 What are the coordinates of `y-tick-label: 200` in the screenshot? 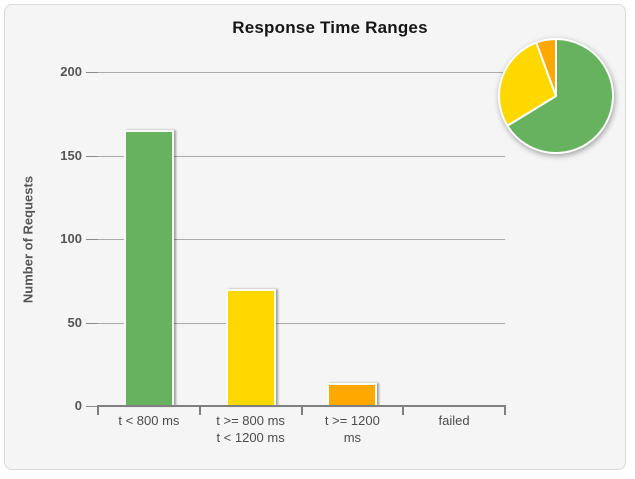 It's located at (71, 71).